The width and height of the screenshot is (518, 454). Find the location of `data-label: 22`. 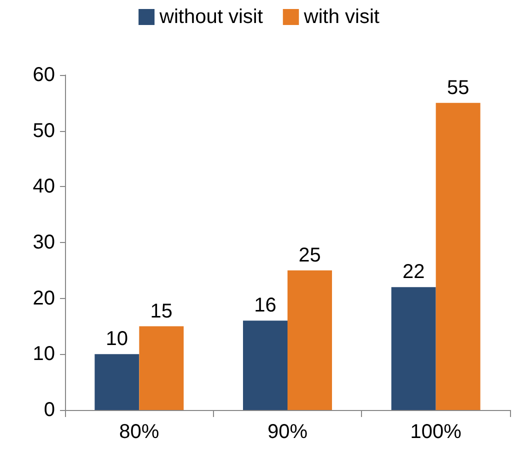

data-label: 22 is located at coordinates (413, 272).